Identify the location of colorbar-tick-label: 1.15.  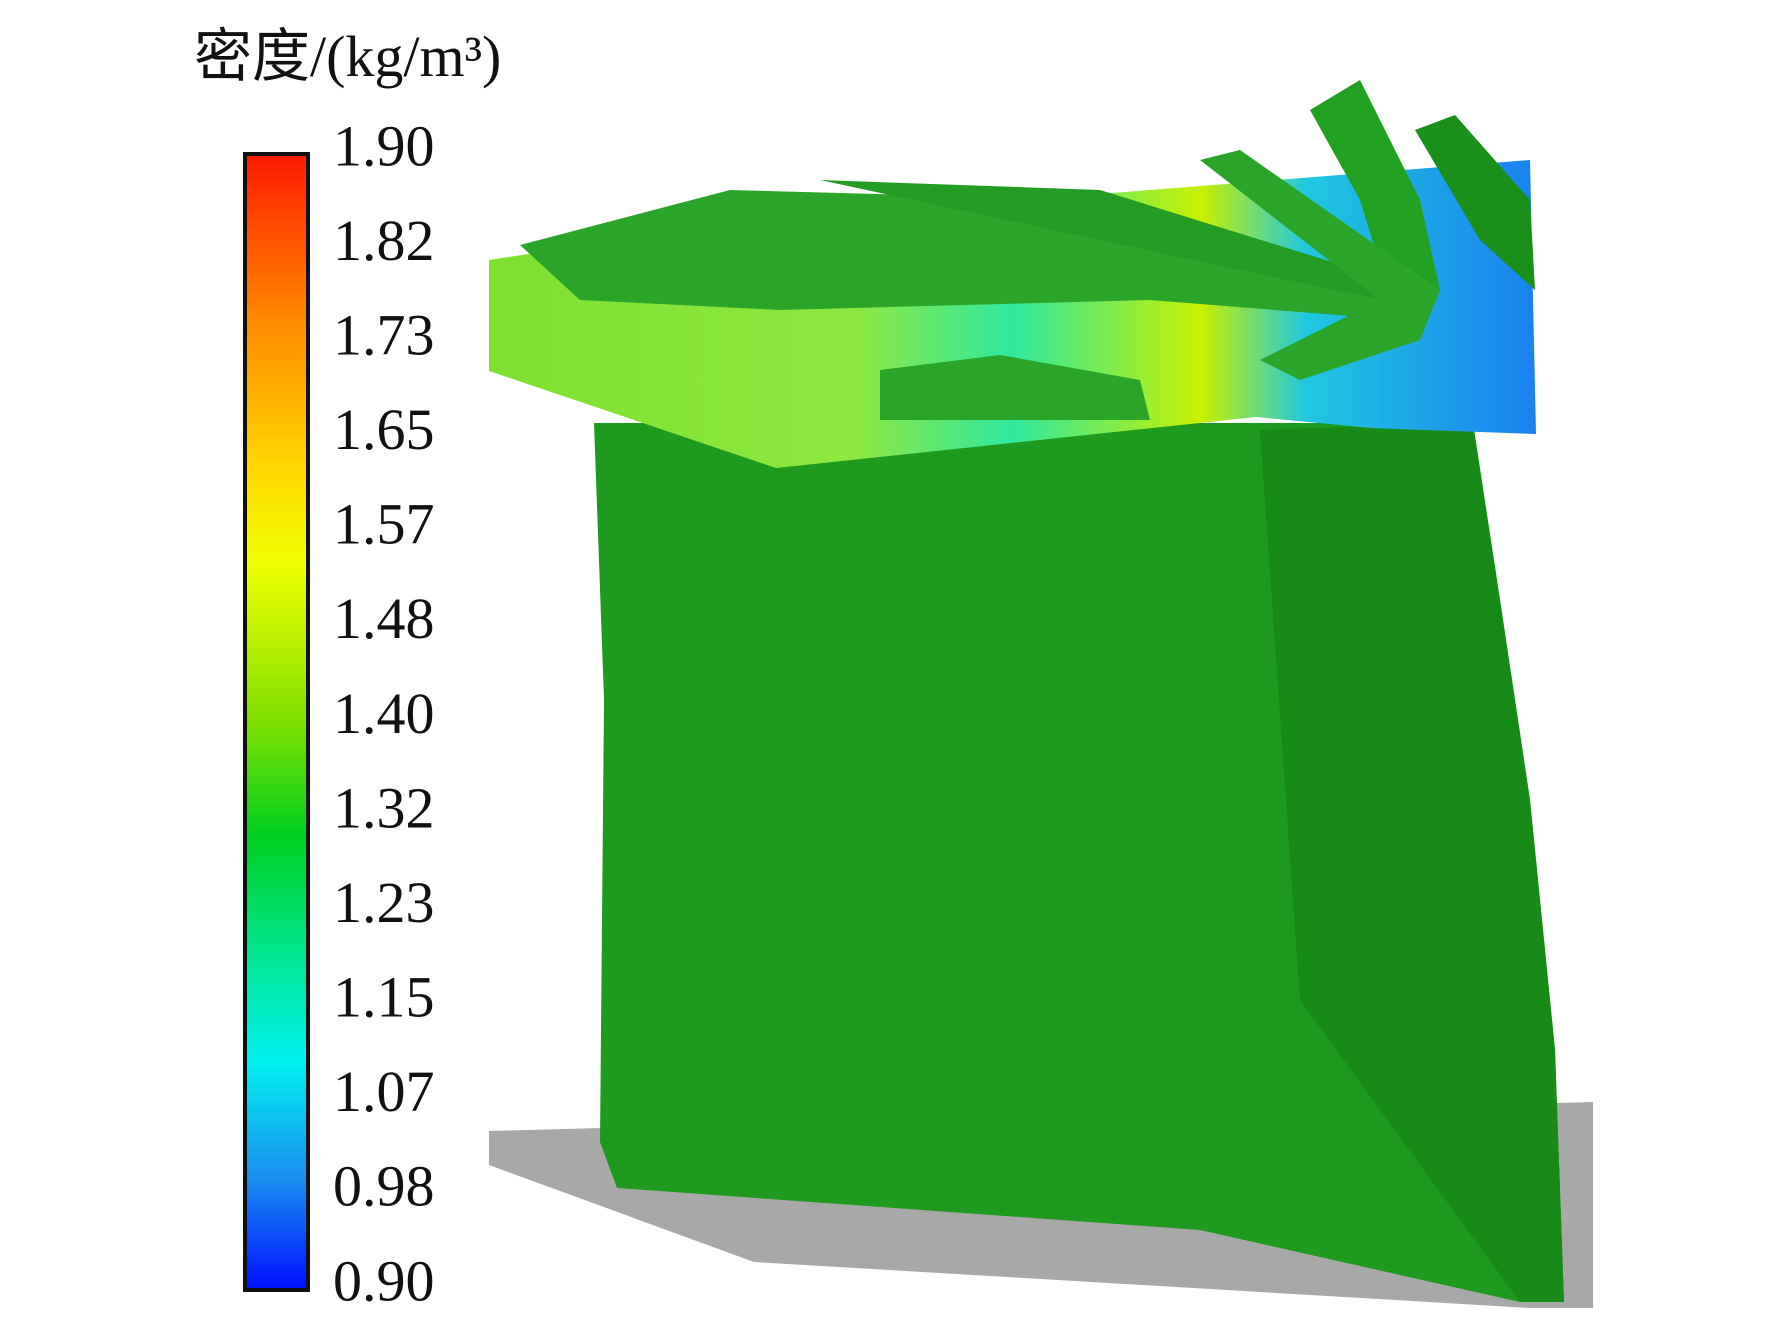
(384, 997).